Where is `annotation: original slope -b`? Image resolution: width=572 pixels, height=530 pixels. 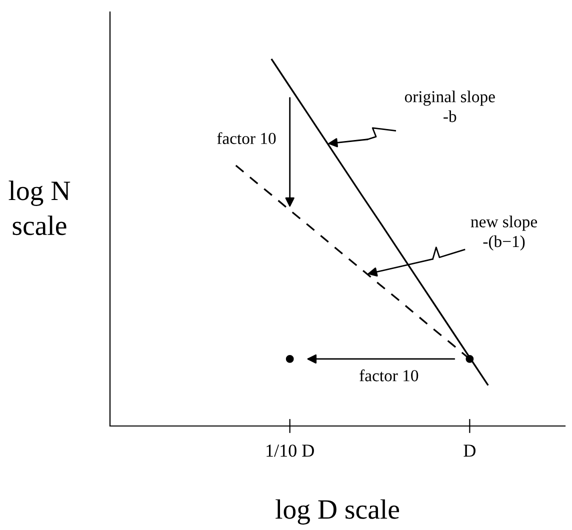
annotation: original slope -b is located at coordinates (449, 106).